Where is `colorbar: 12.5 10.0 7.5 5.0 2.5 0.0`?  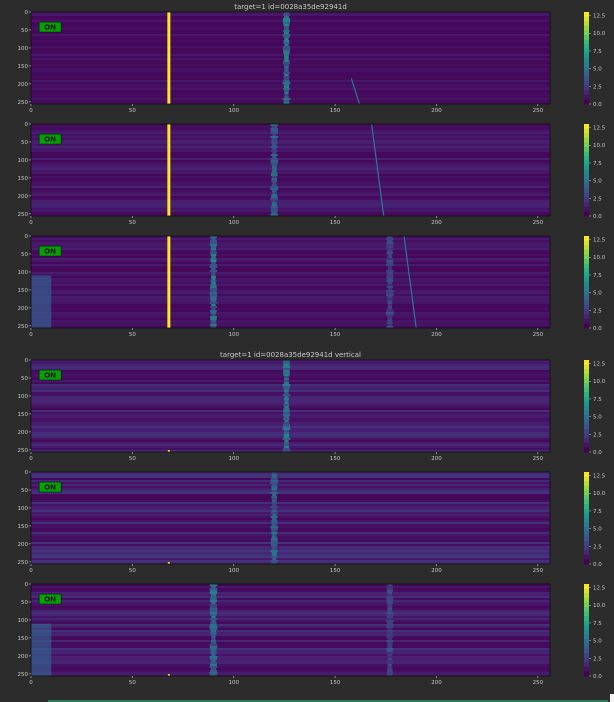 colorbar: 12.5 10.0 7.5 5.0 2.5 0.0 is located at coordinates (595, 408).